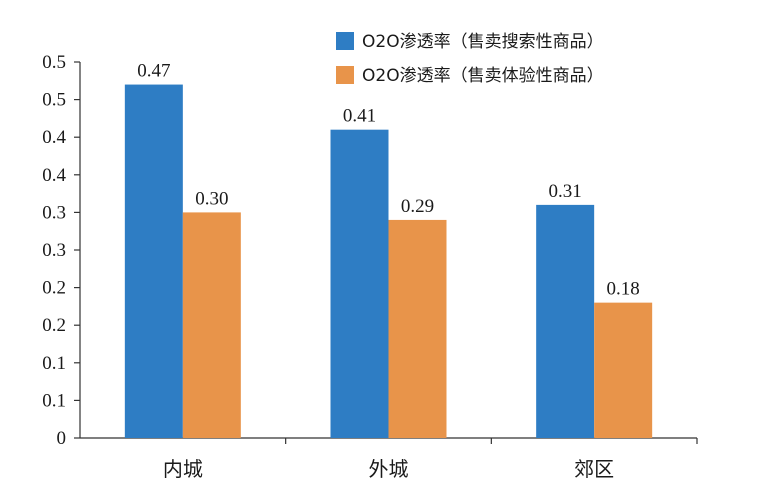 The width and height of the screenshot is (759, 496). I want to click on data-label: 0.31, so click(565, 191).